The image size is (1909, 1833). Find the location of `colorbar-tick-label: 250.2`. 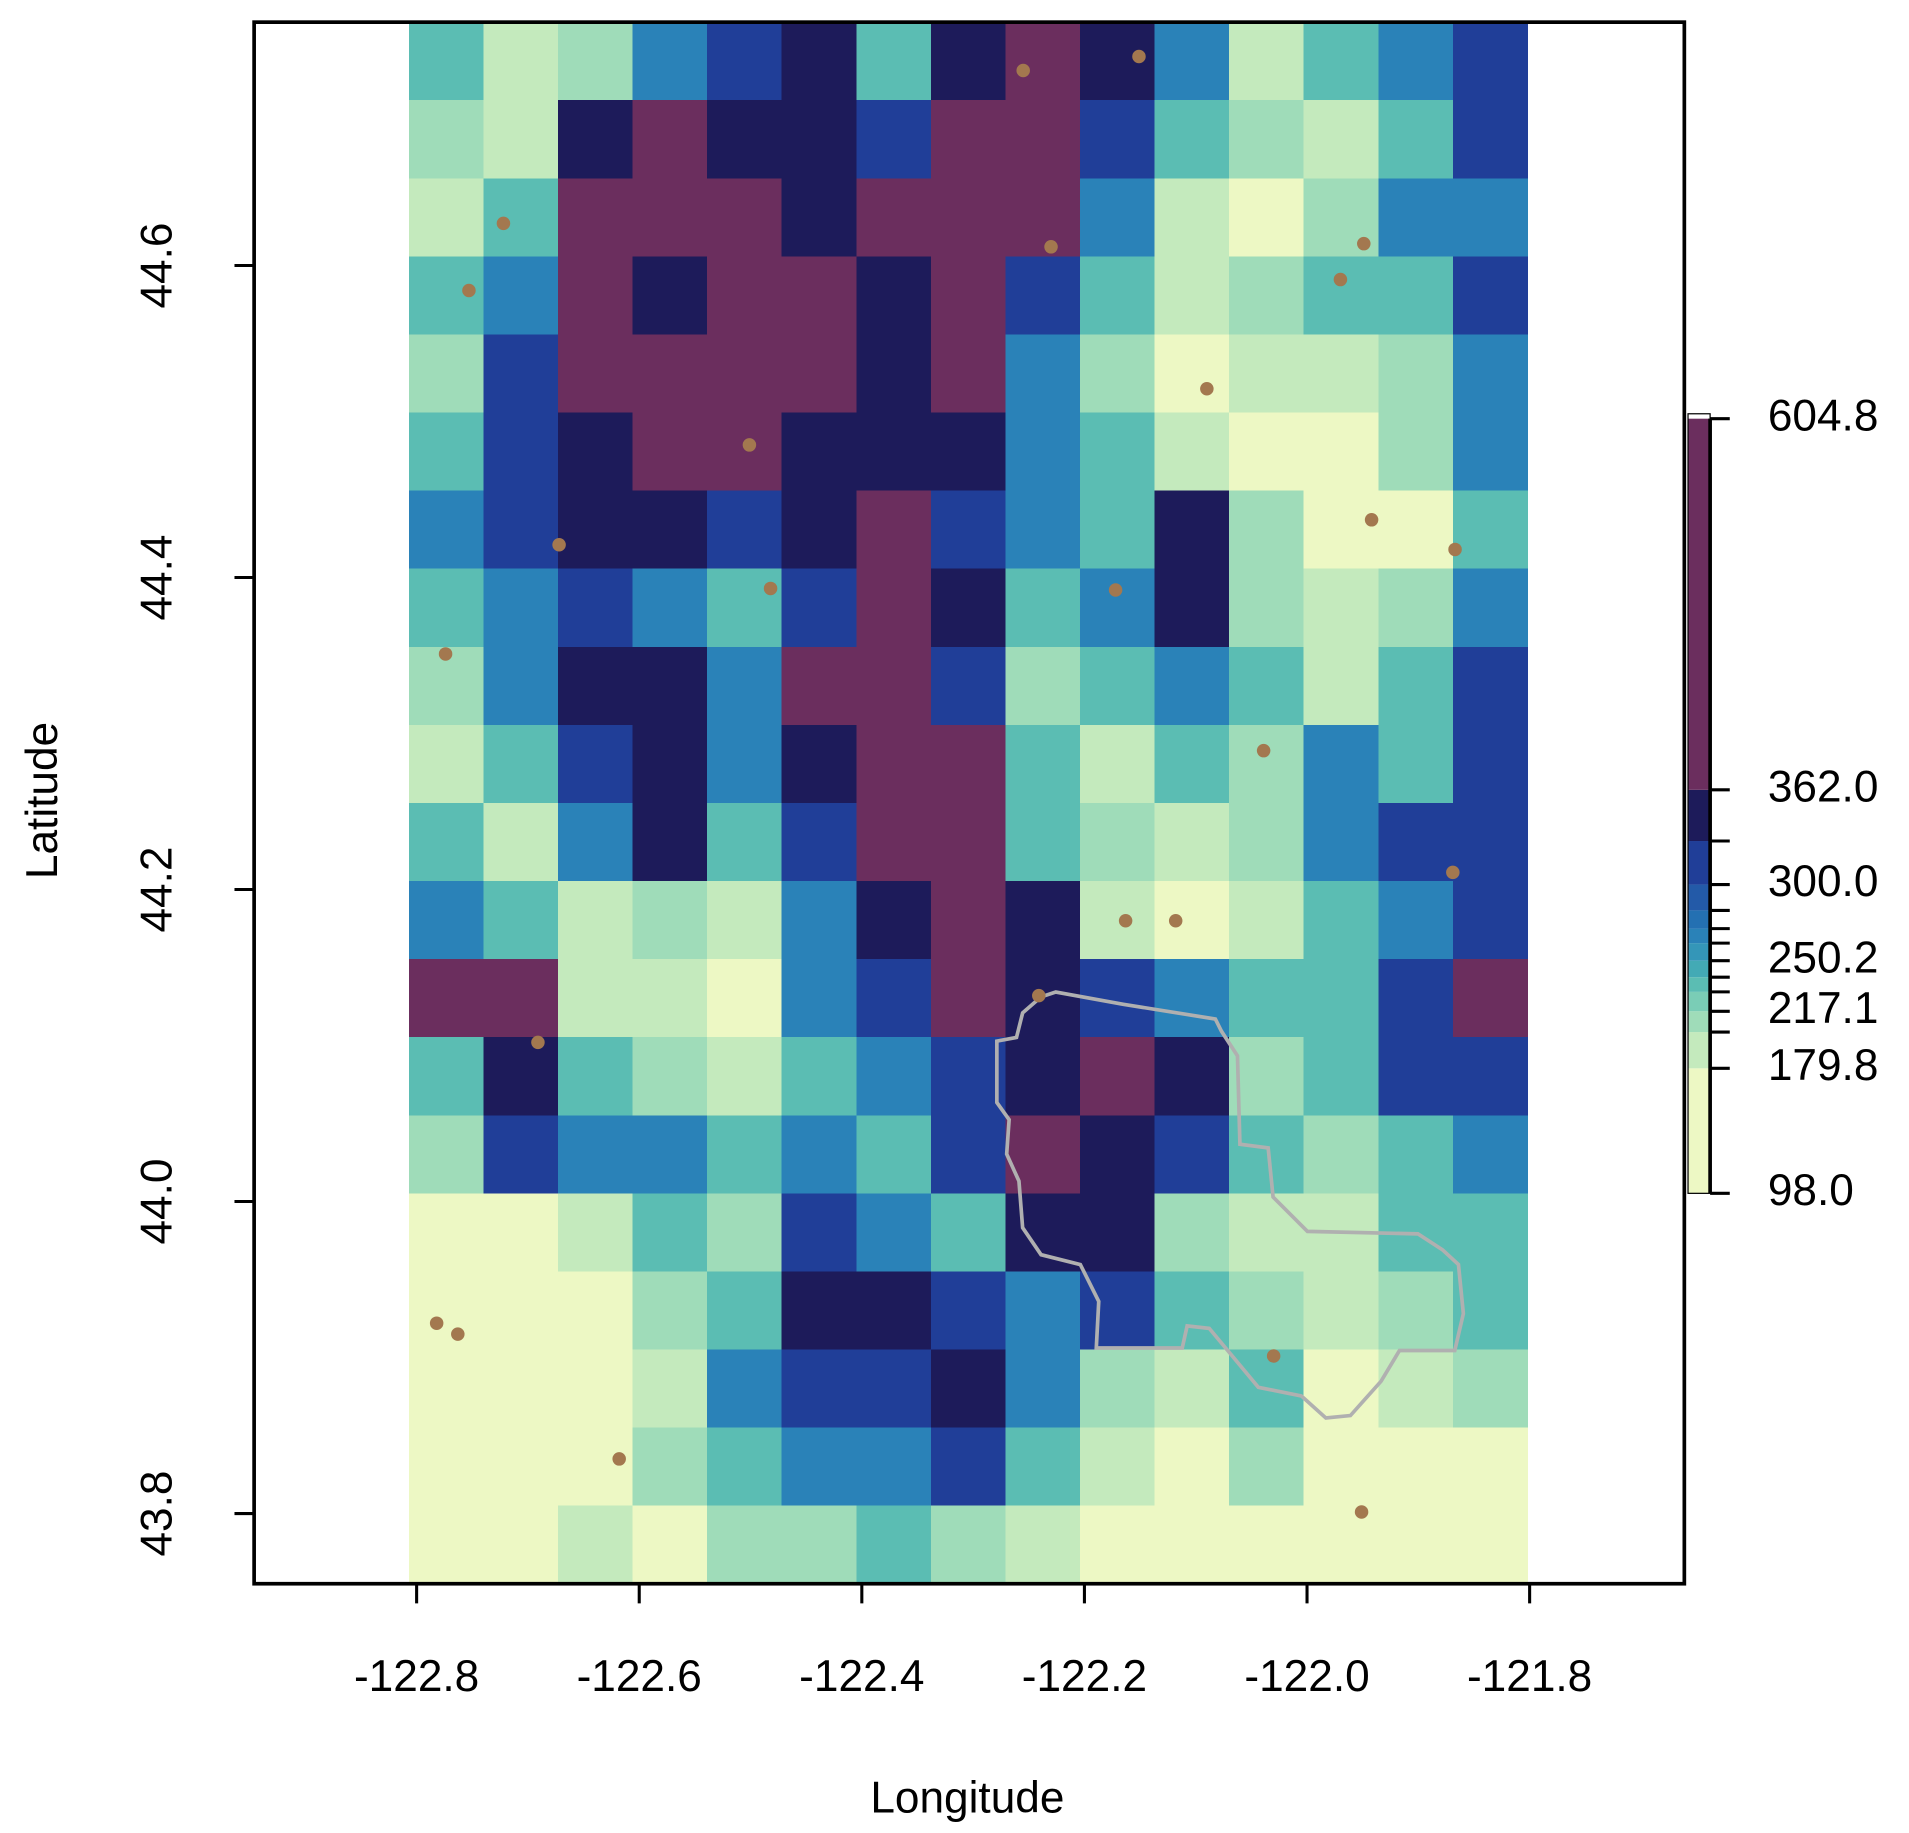

colorbar-tick-label: 250.2 is located at coordinates (1823, 957).